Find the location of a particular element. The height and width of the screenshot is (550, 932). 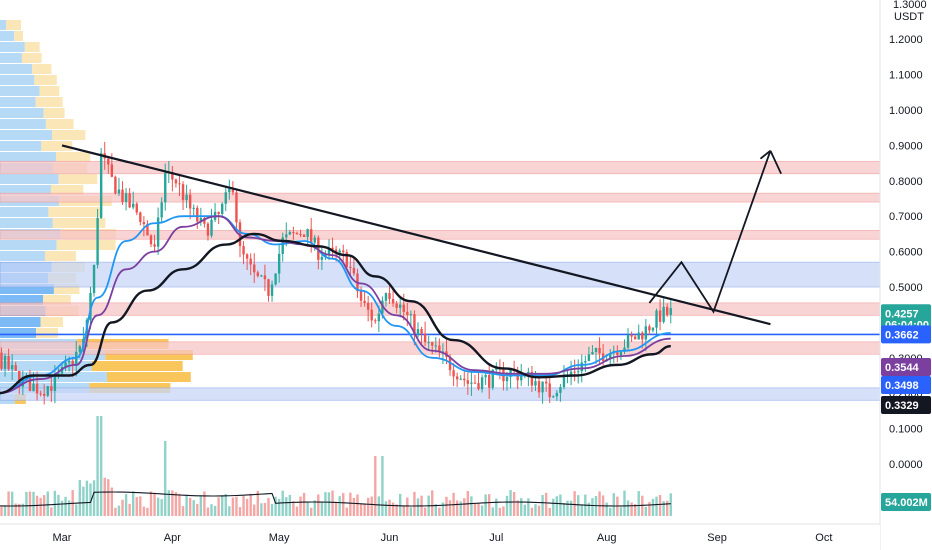

y-tick-label: 1.2000 is located at coordinates (906, 40).